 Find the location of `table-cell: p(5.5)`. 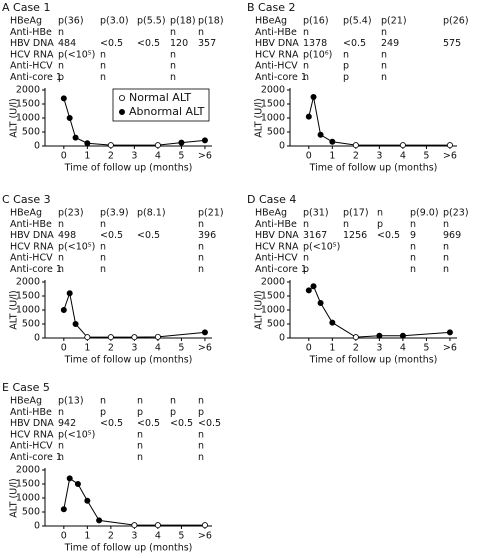

table-cell: p(5.5) is located at coordinates (151, 21).